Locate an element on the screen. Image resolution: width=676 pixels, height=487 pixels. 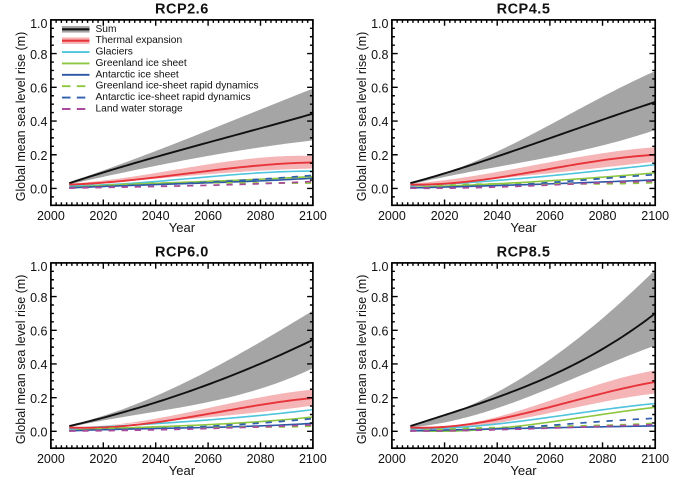
svg-text: RCP2.6 is located at coordinates (182, 9).